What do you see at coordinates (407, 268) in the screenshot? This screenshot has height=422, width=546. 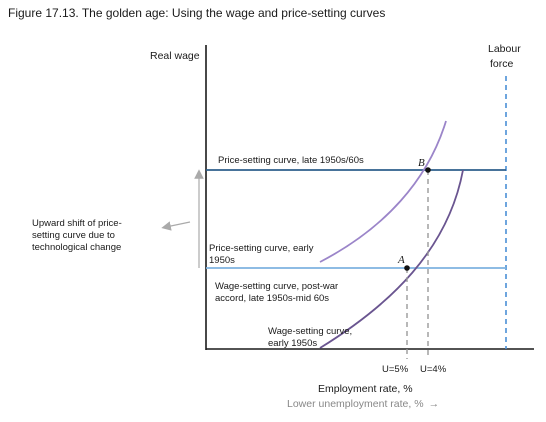 I see `point-a` at bounding box center [407, 268].